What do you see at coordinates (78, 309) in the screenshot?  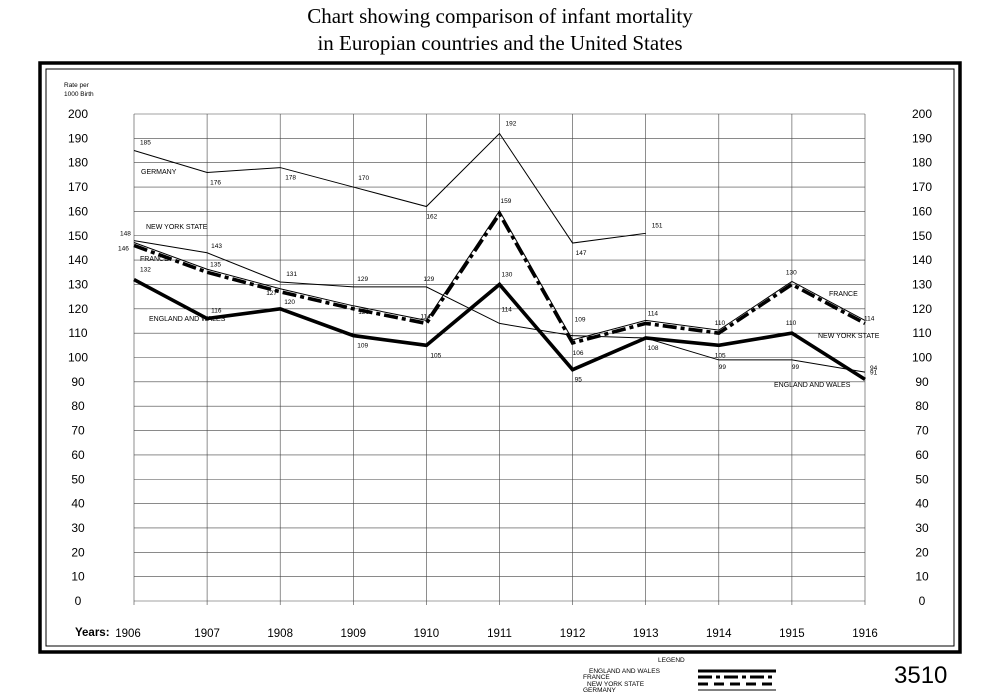 I see `y-tick-label-left: 120` at bounding box center [78, 309].